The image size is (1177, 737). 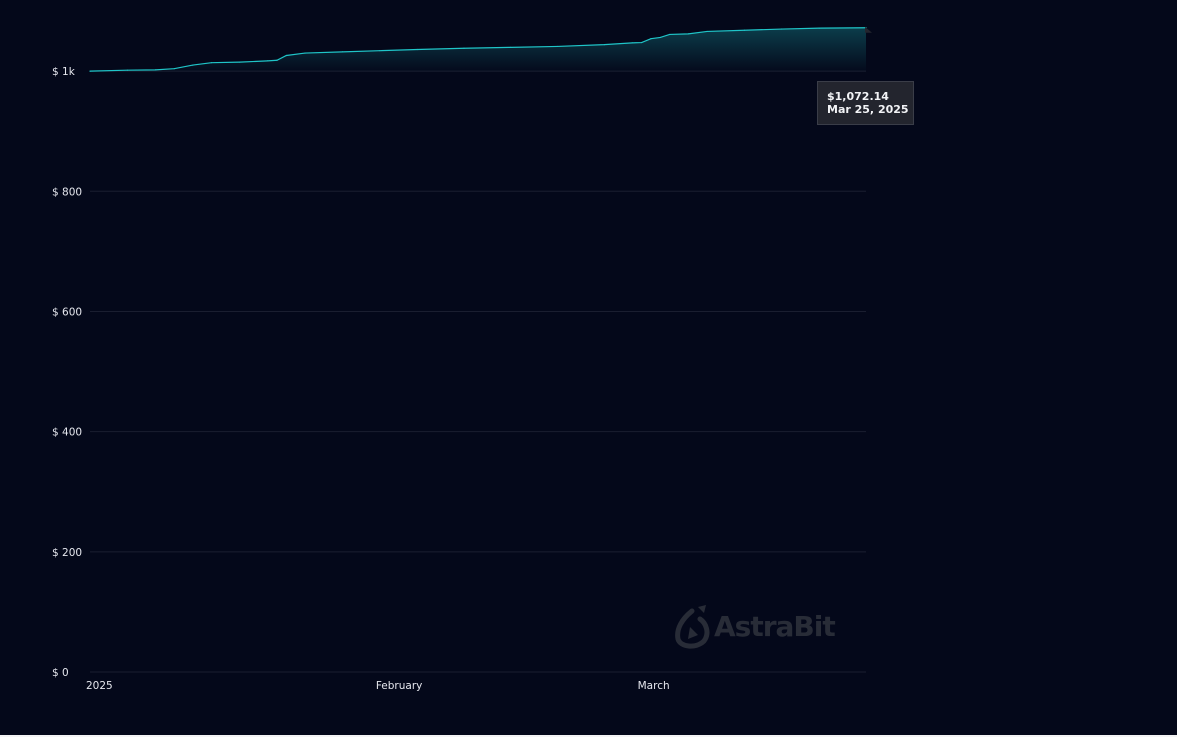 I want to click on series-area-fill, so click(x=478, y=50).